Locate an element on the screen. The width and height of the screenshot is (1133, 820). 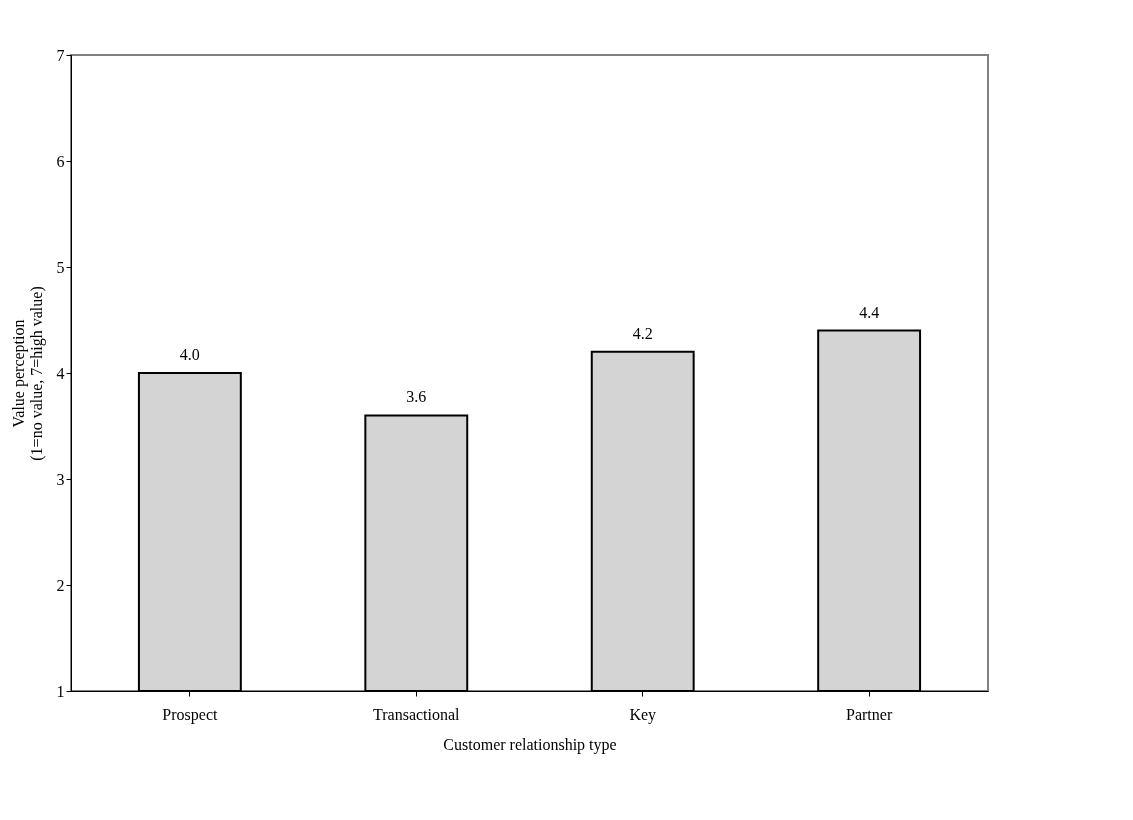
y-tick-label: 5 is located at coordinates (60, 267).